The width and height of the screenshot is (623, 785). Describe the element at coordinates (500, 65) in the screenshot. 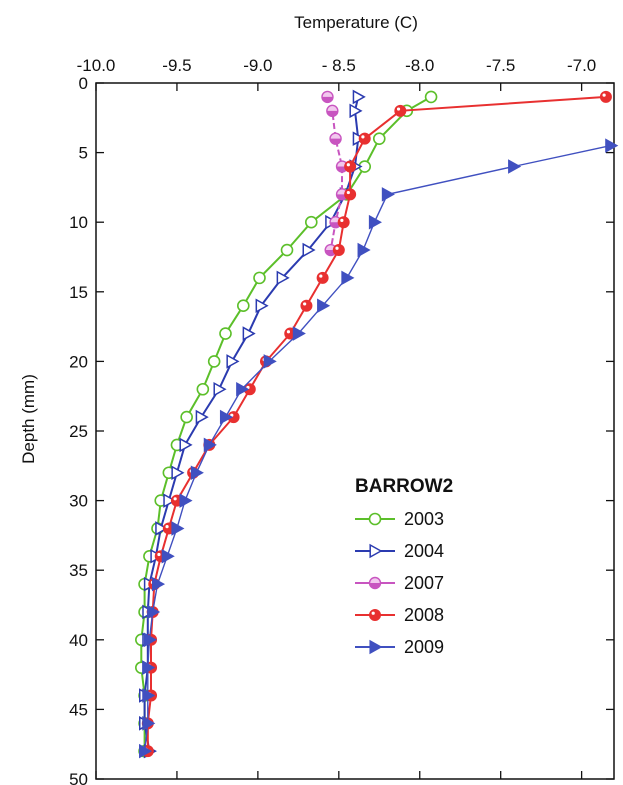

I see `x-tick-label: -7.5` at that location.